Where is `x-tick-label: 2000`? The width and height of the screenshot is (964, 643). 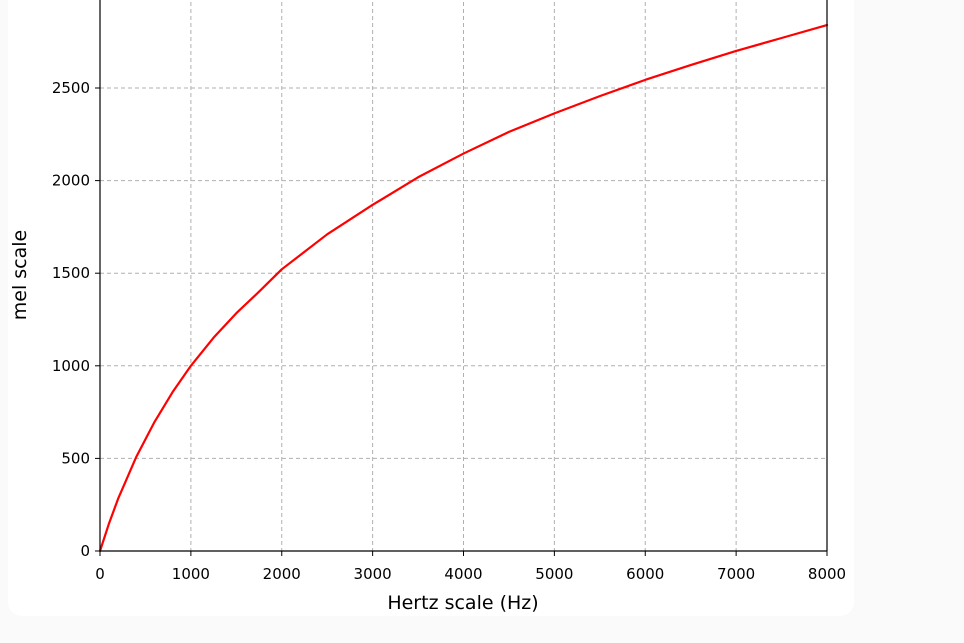 x-tick-label: 2000 is located at coordinates (282, 574).